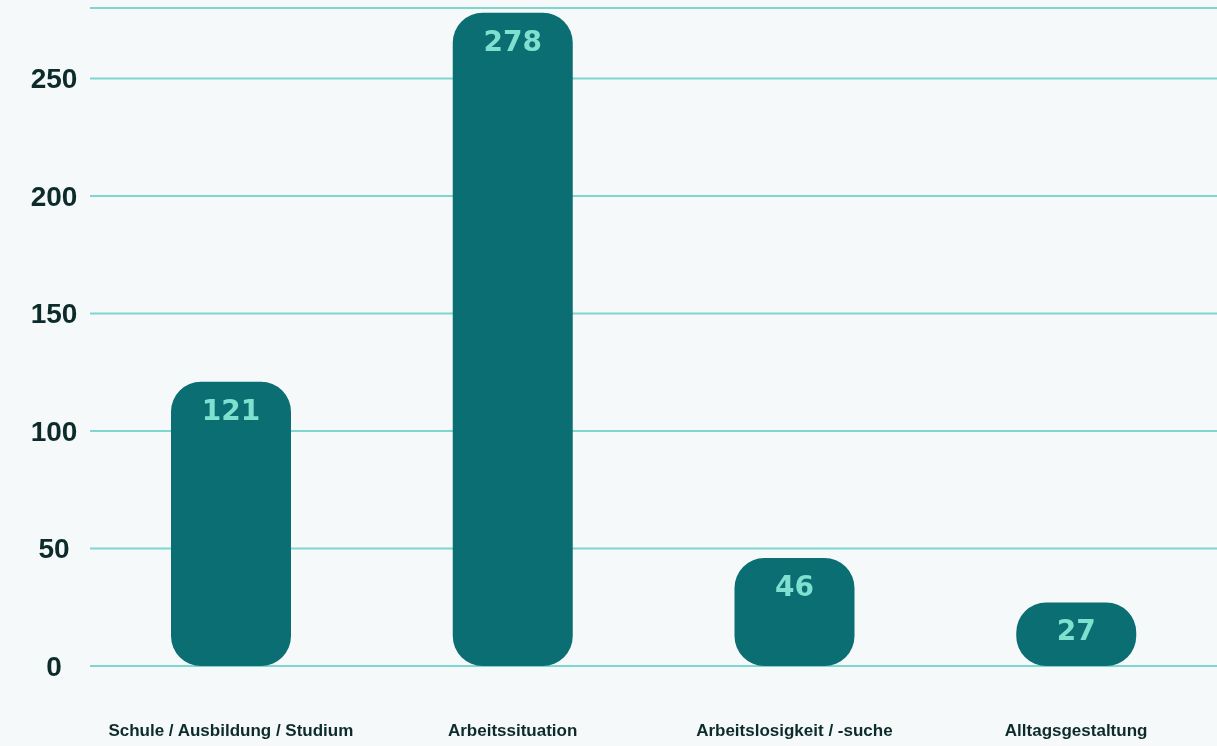 Image resolution: width=1217 pixels, height=746 pixels. I want to click on data-label: 121, so click(231, 410).